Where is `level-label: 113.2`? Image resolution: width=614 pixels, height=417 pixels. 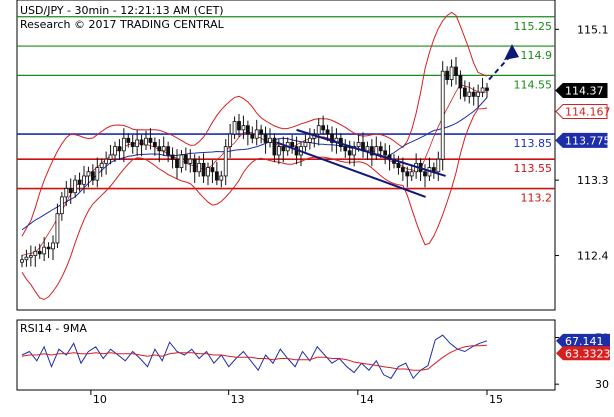
level-label: 113.2 is located at coordinates (537, 198).